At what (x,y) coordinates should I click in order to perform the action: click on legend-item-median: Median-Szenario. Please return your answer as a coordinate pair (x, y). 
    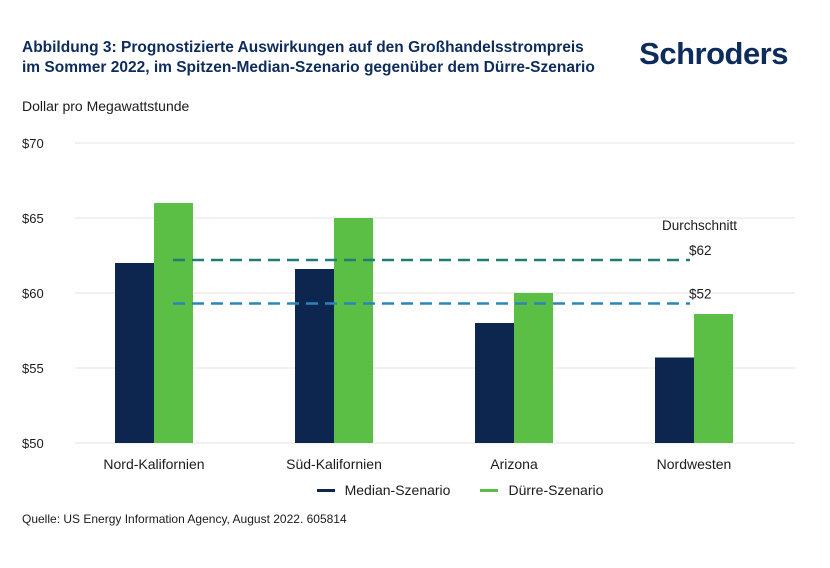
    Looking at the image, I should click on (383, 490).